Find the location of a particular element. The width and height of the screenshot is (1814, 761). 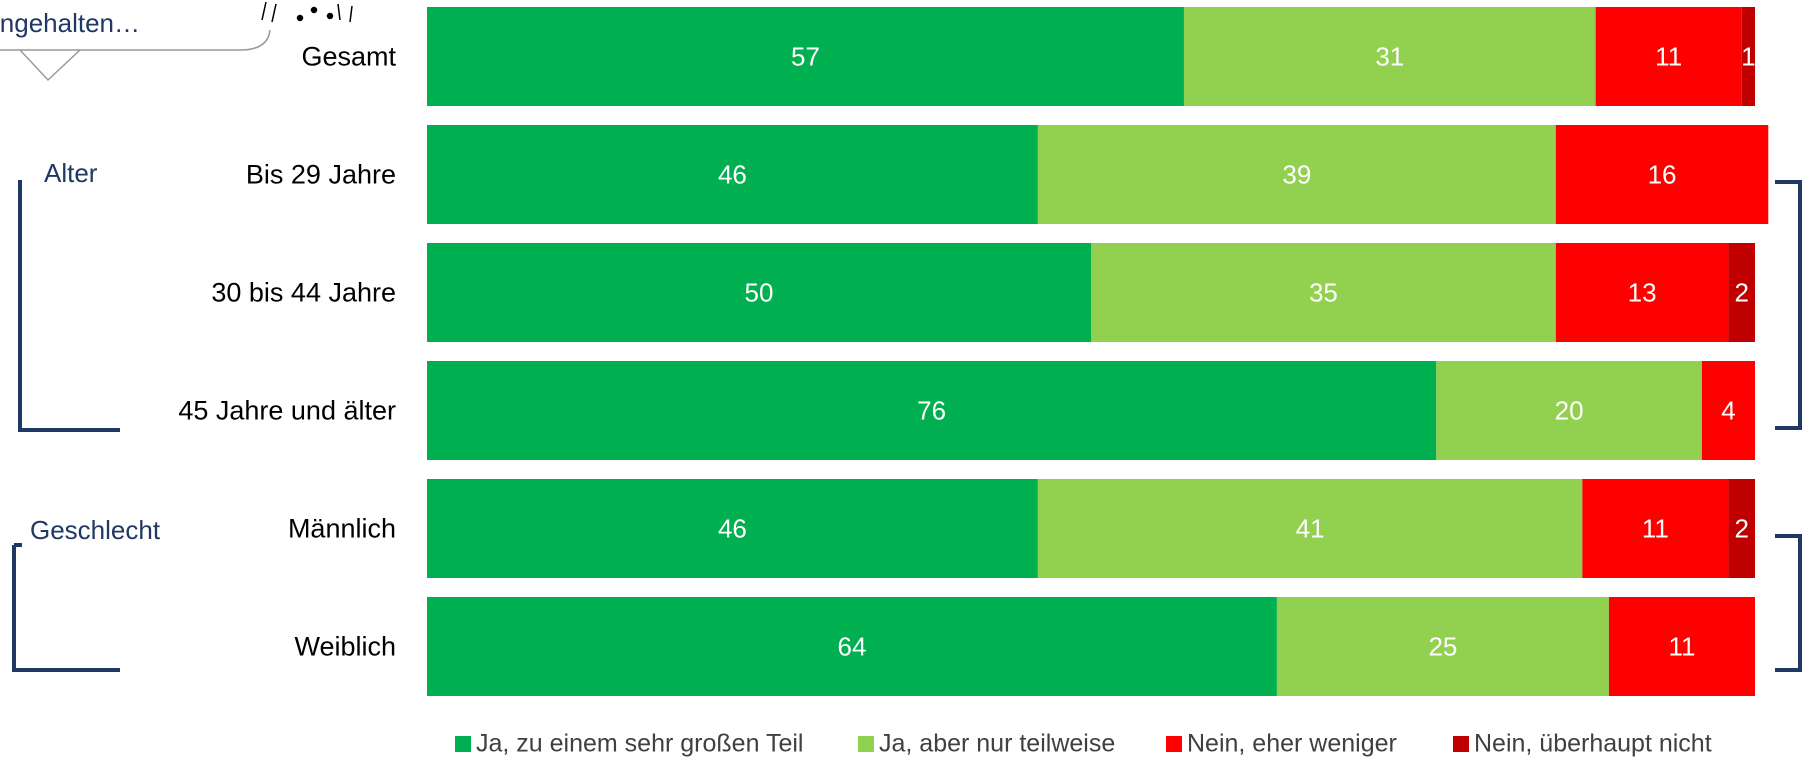

category-label: Männlich is located at coordinates (342, 529).